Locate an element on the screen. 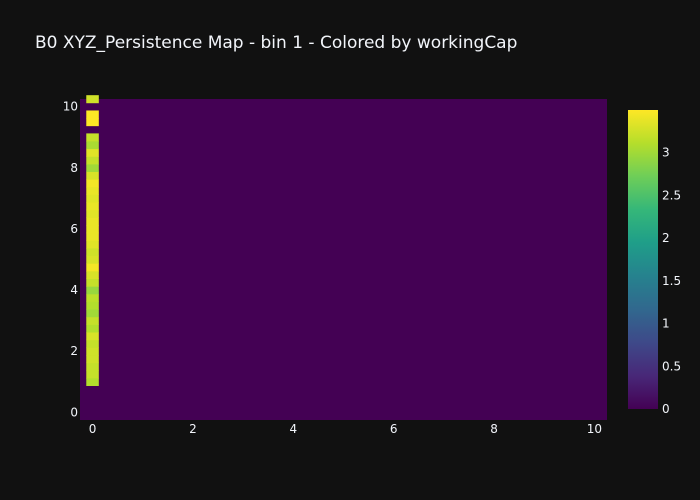  colorbar: 0 0.5 1 1.5 2 2.5 3 is located at coordinates (654, 263).